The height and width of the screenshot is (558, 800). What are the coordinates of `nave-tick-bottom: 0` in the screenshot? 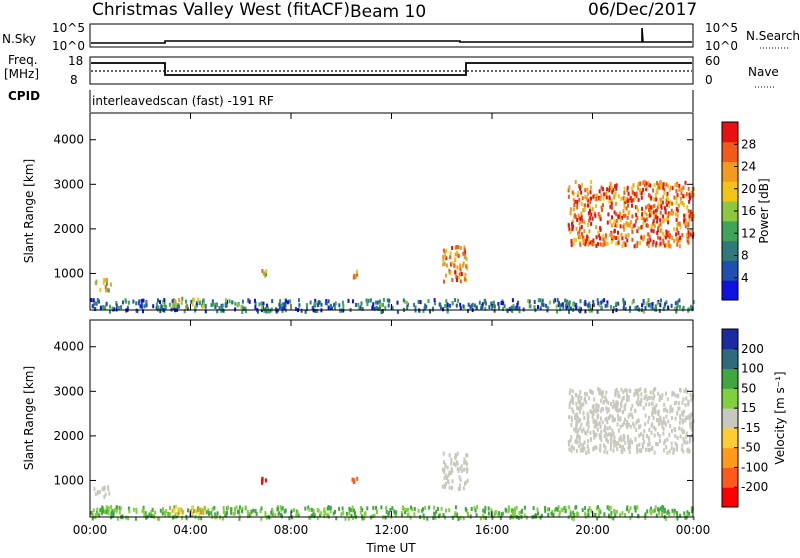 It's located at (709, 80).